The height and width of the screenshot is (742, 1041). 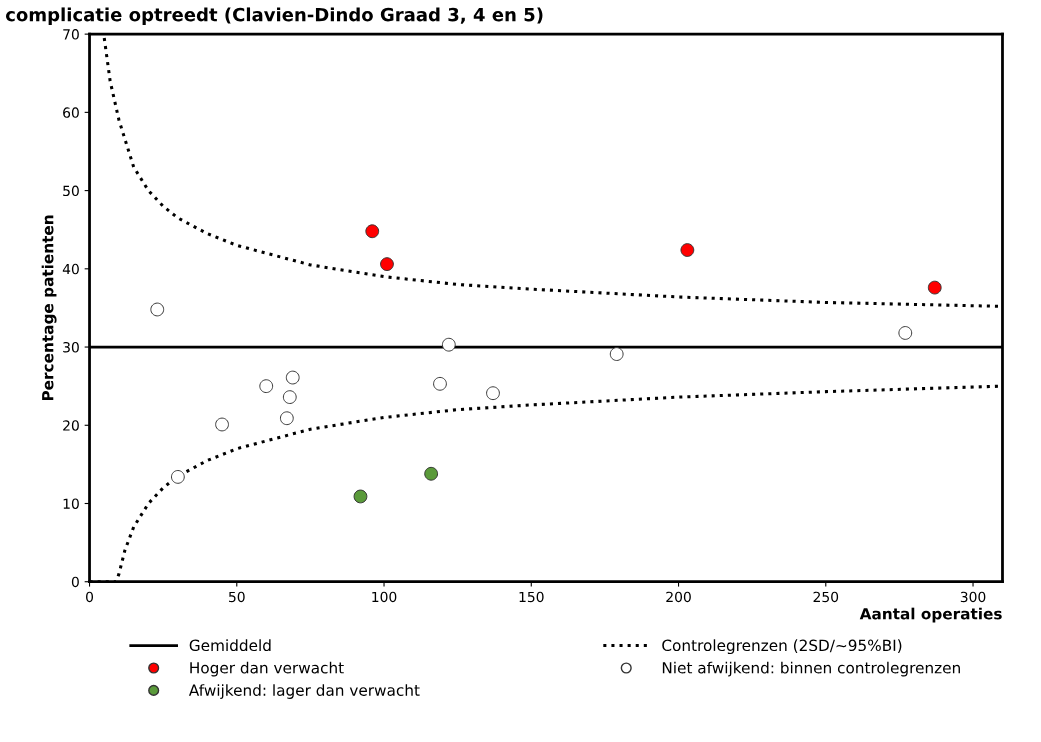 I want to click on legend-label: Niet afwijkend: binnen controlegrenzen, so click(x=811, y=669).